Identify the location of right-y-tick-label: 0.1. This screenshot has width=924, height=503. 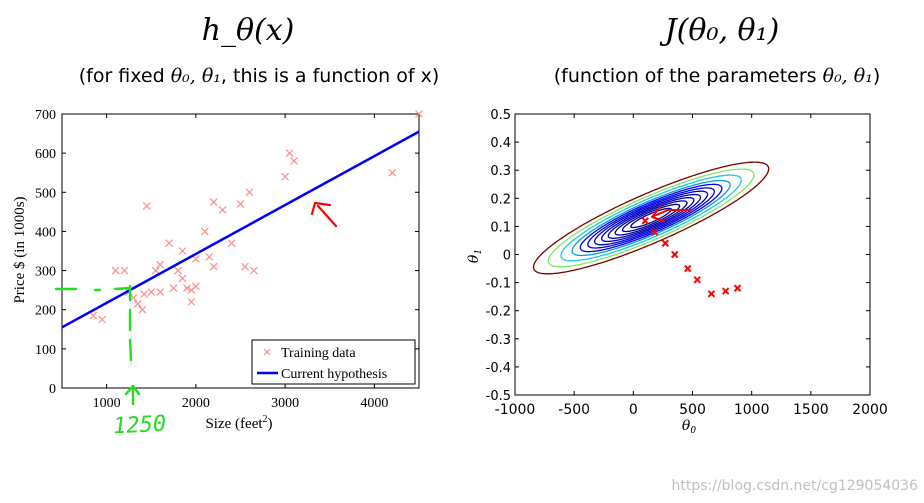
(500, 227).